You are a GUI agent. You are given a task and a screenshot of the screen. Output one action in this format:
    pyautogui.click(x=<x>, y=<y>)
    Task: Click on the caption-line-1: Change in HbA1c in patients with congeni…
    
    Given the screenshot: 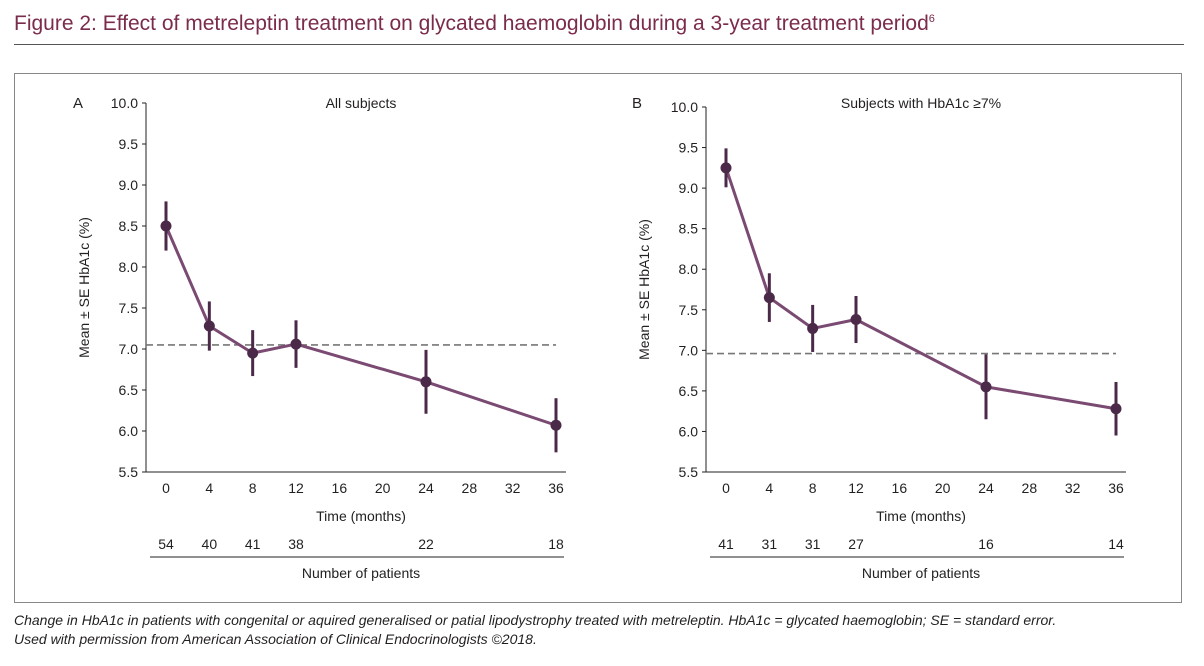 What is the action you would take?
    pyautogui.click(x=535, y=620)
    